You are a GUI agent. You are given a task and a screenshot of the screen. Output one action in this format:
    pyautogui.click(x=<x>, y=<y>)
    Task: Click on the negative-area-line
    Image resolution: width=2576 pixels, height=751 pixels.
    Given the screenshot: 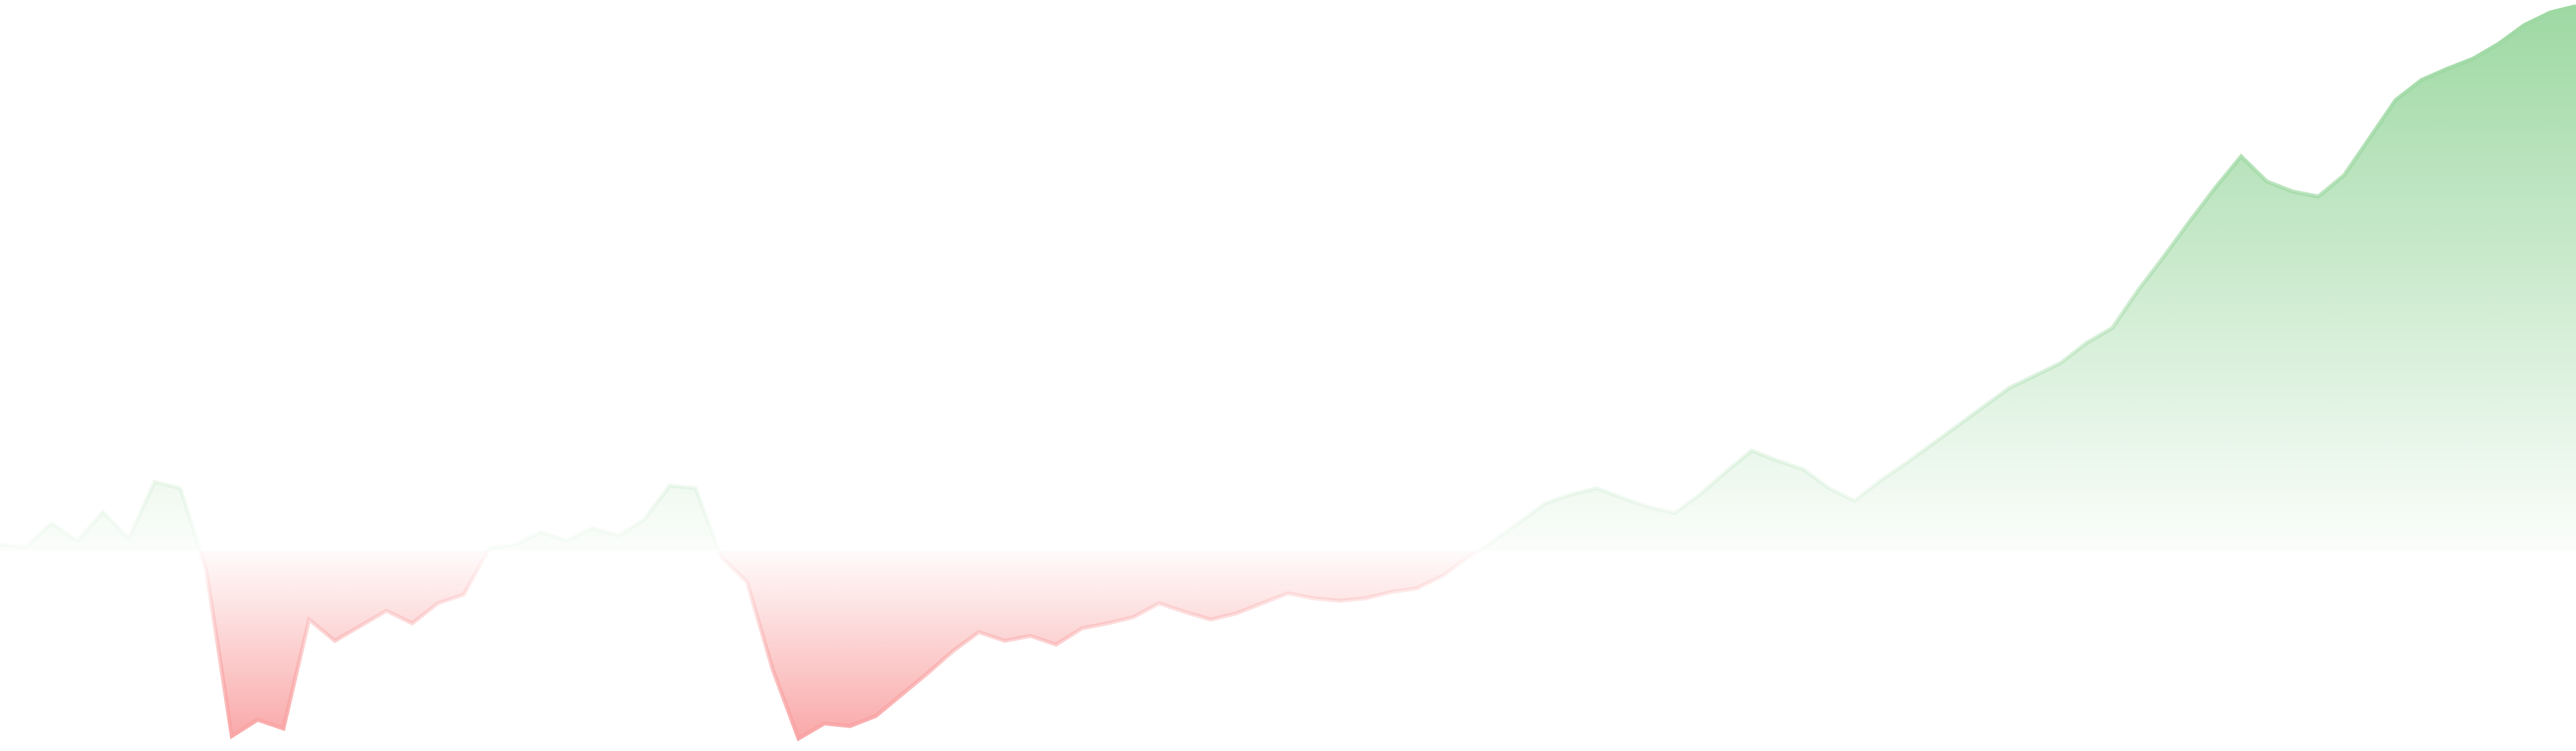 What is the action you would take?
    pyautogui.click(x=840, y=646)
    